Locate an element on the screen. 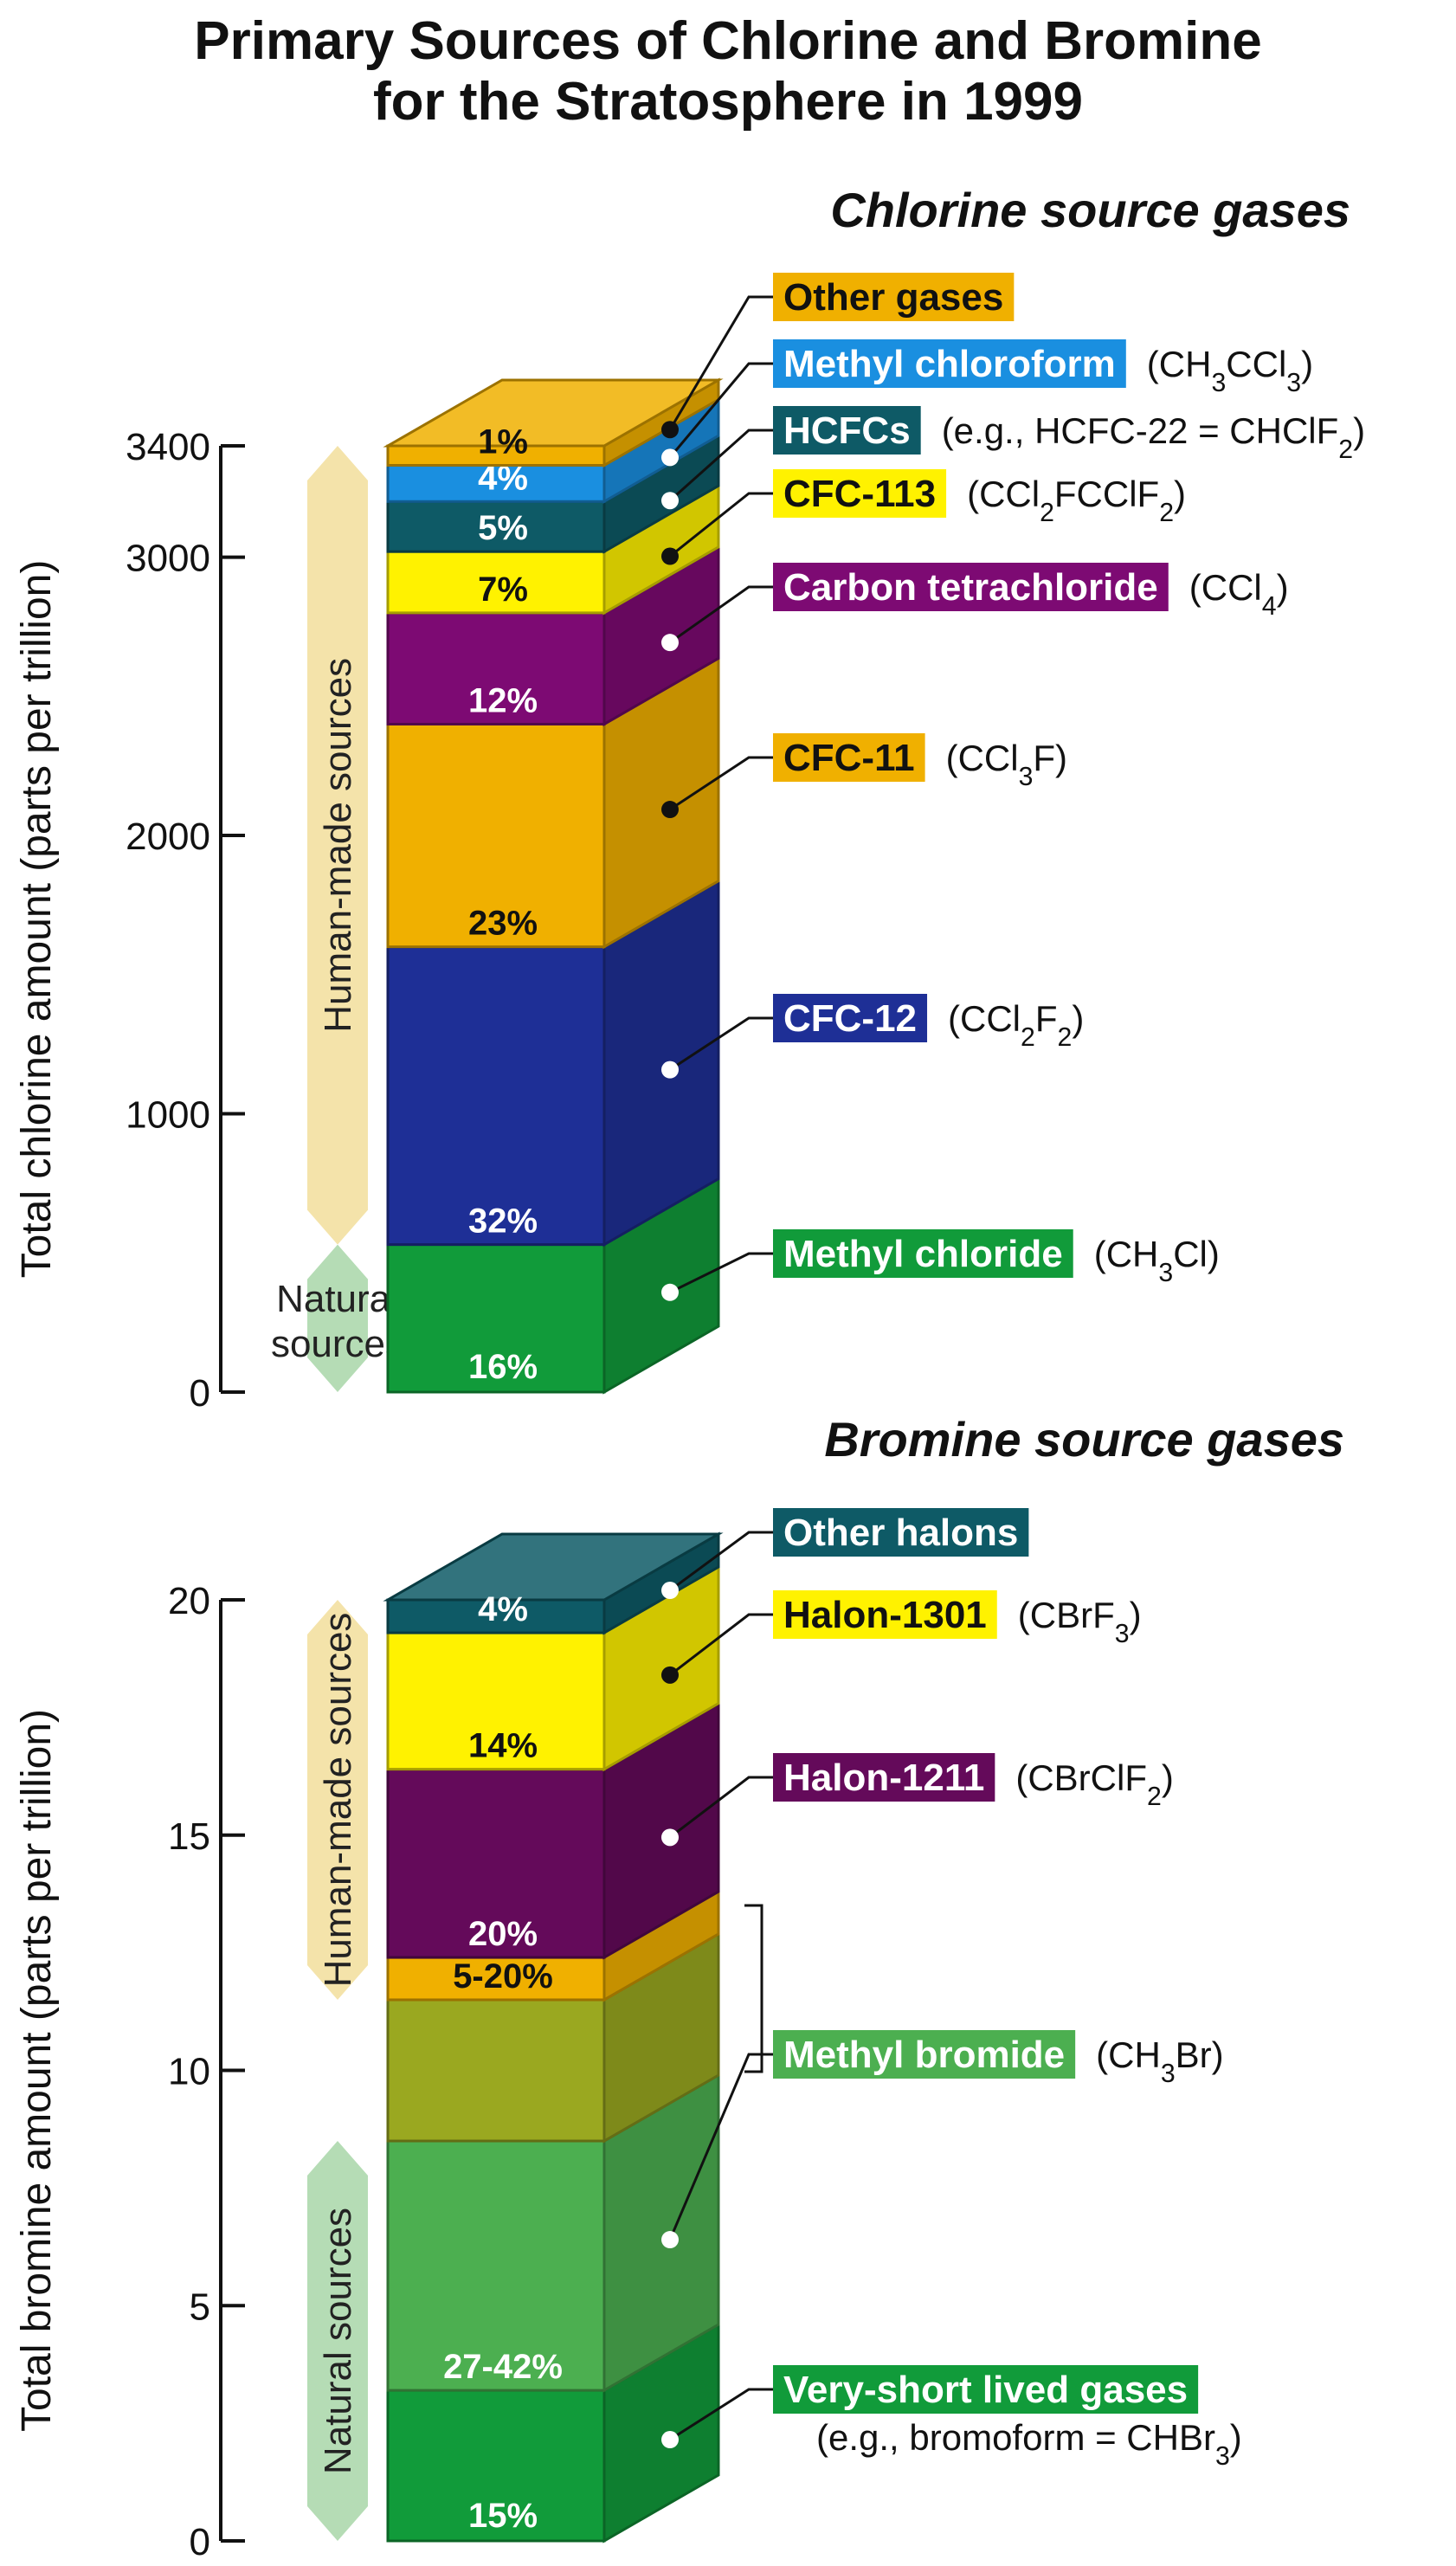  natural-sources-label: sources is located at coordinates (337, 1344).